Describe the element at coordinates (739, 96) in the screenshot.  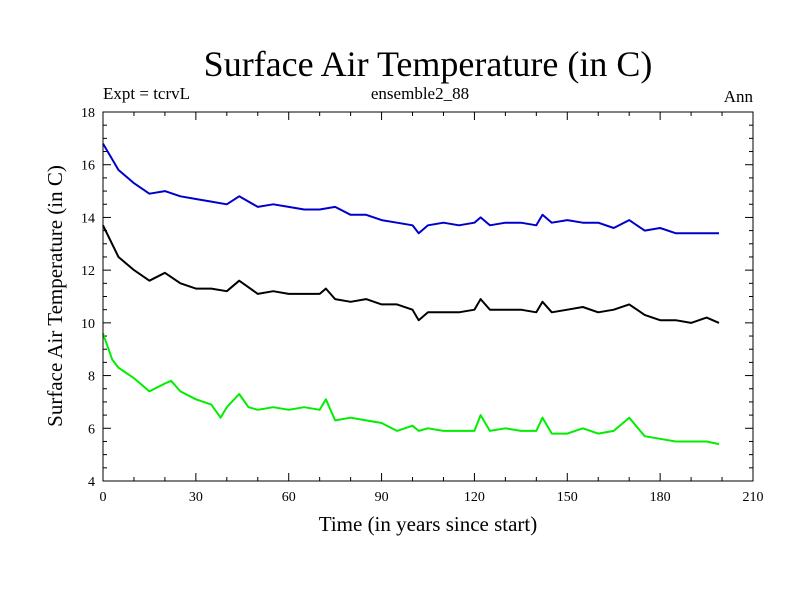
I see `period-label: Ann` at that location.